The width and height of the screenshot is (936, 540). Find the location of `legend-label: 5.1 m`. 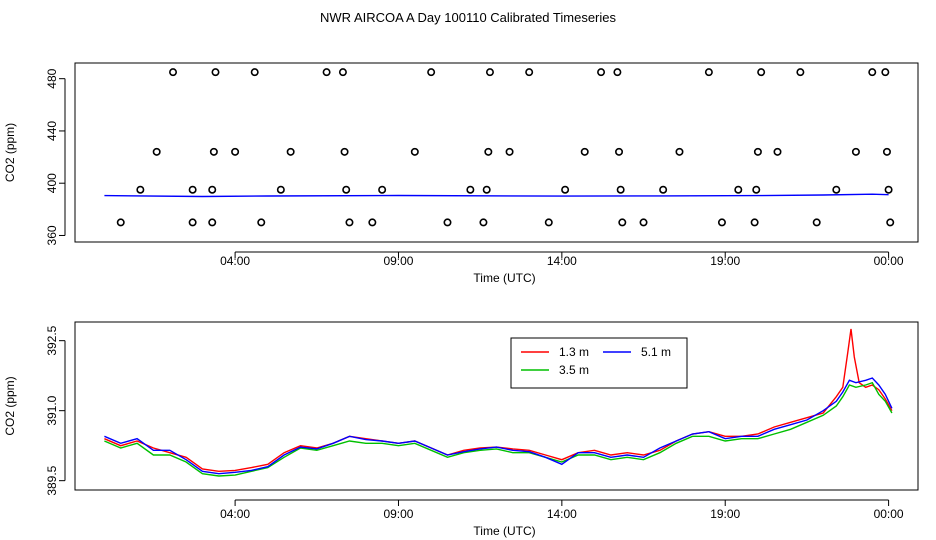

legend-label: 5.1 m is located at coordinates (656, 352).